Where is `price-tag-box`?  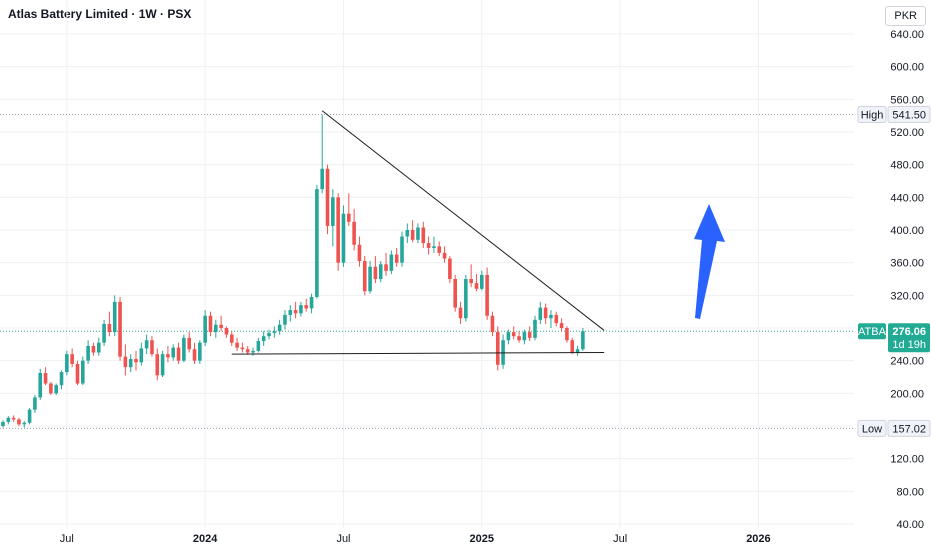
price-tag-box is located at coordinates (909, 338).